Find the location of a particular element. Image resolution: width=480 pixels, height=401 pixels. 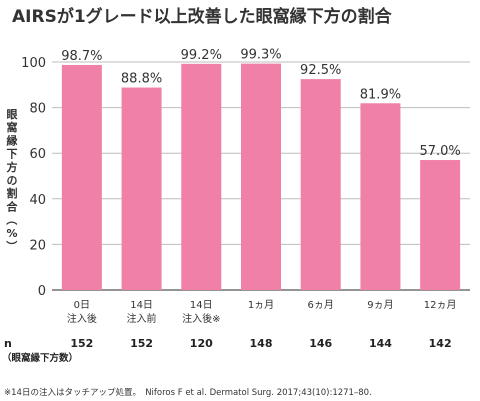

data-label: 57.0% is located at coordinates (439, 151).